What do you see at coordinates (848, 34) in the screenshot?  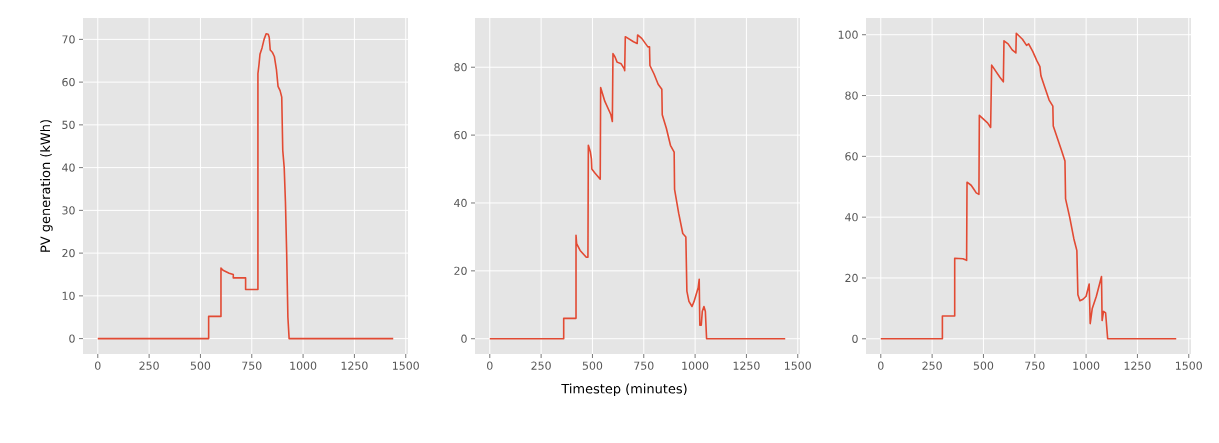 I see `y-tick-label: 100` at bounding box center [848, 34].